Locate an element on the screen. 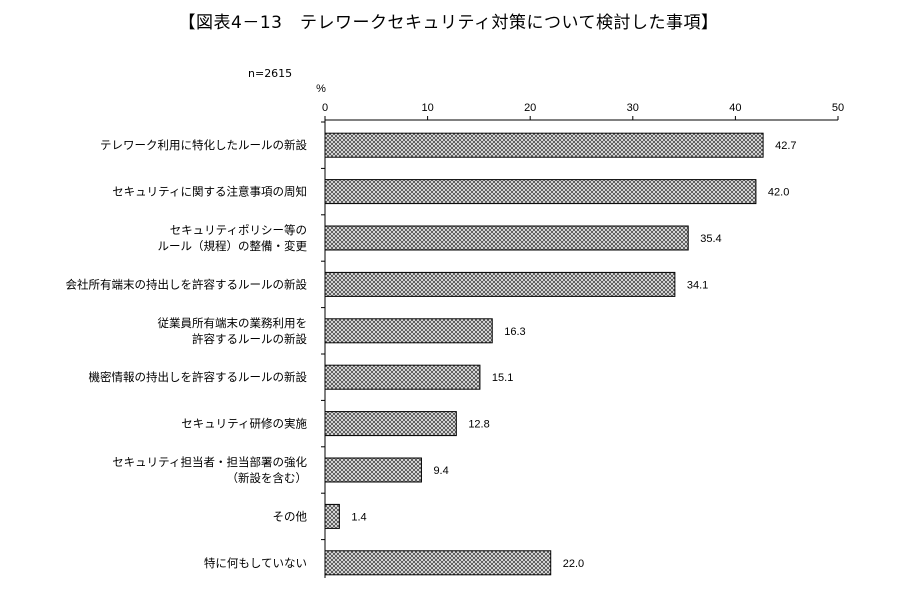  category-label: 従業員所有端末の業務利用を is located at coordinates (233, 323).